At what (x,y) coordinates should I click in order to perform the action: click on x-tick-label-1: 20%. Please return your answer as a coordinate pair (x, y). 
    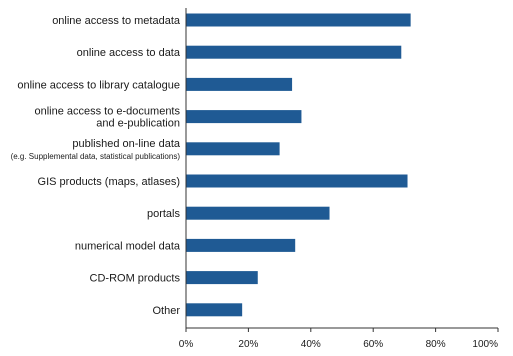
    Looking at the image, I should click on (248, 344).